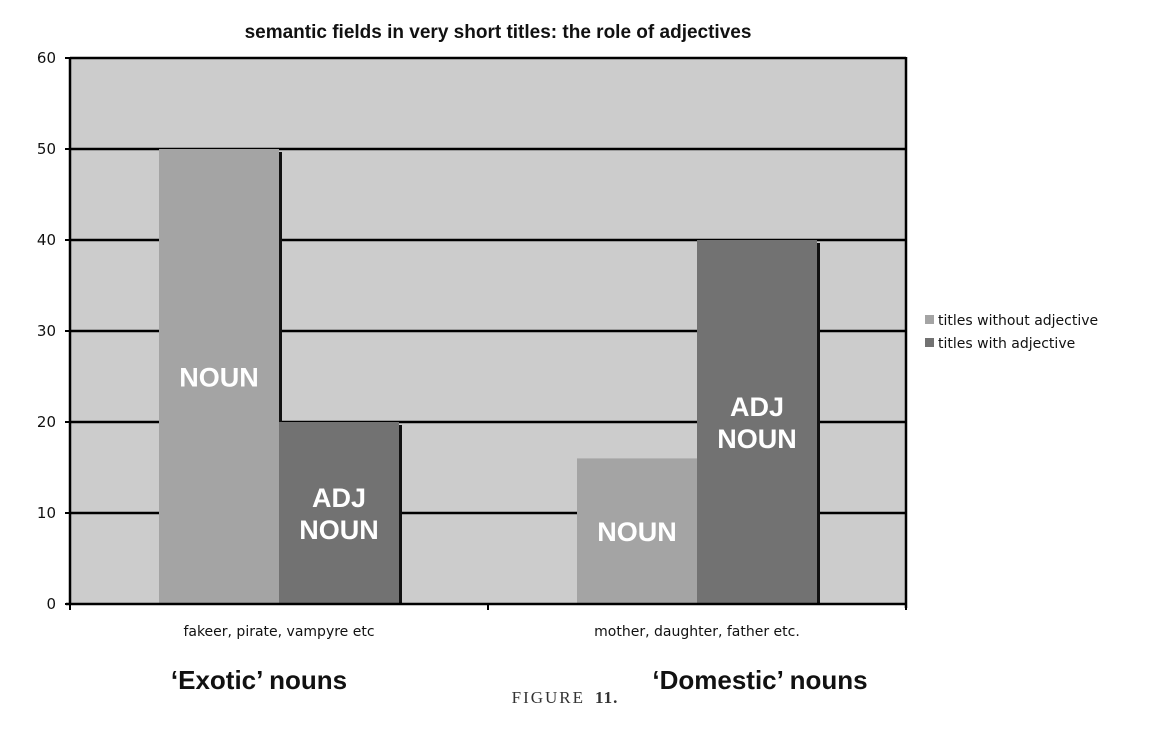  I want to click on legend-swatch-with-adjective, so click(929, 342).